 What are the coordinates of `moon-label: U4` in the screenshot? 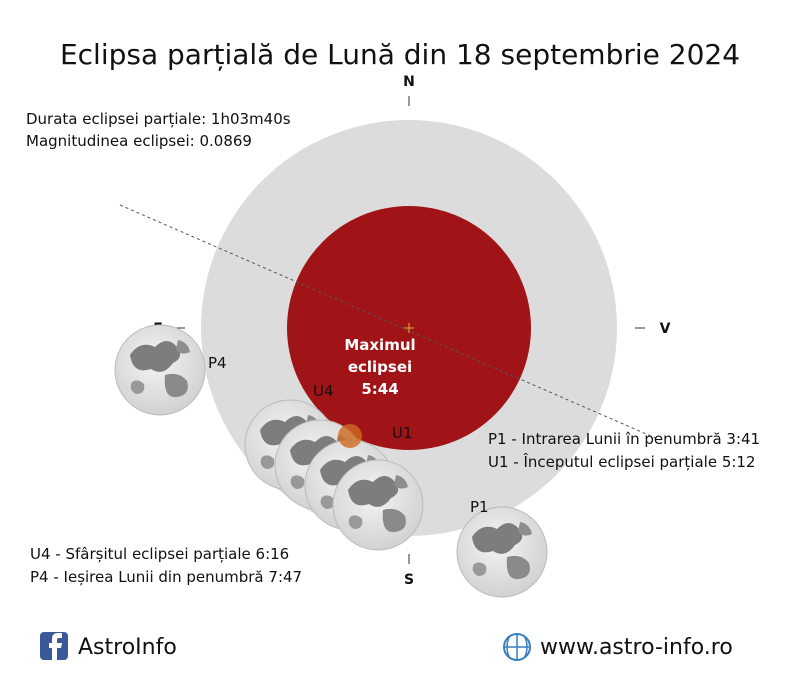 It's located at (323, 391).